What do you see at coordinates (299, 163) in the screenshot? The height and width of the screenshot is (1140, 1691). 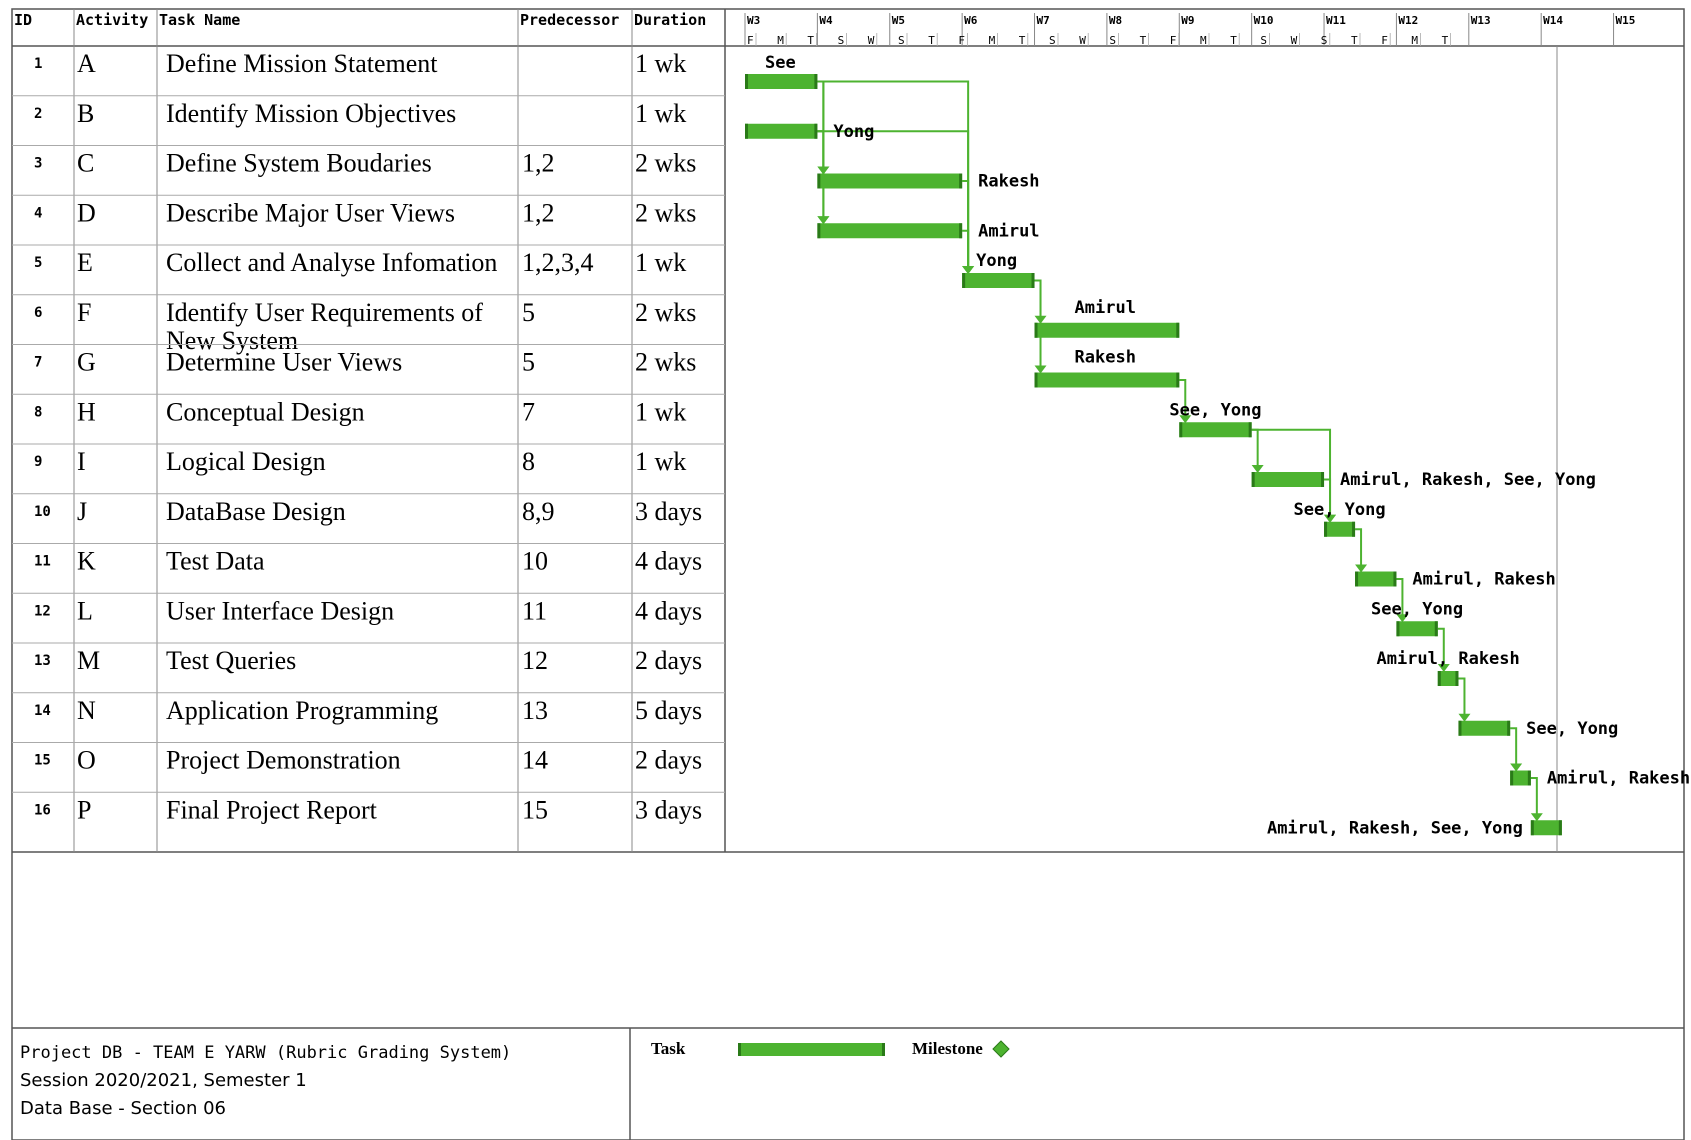 I see `task-name: Define System Boudaries` at bounding box center [299, 163].